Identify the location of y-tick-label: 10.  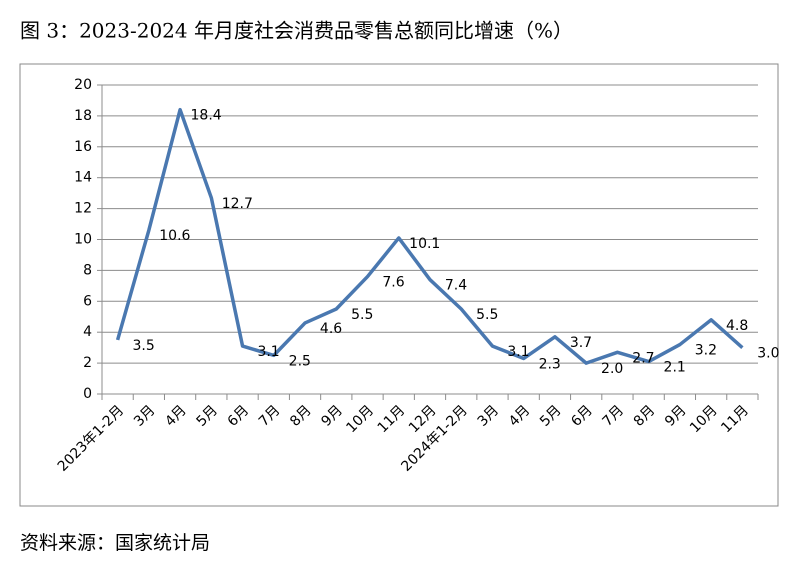
(83, 240).